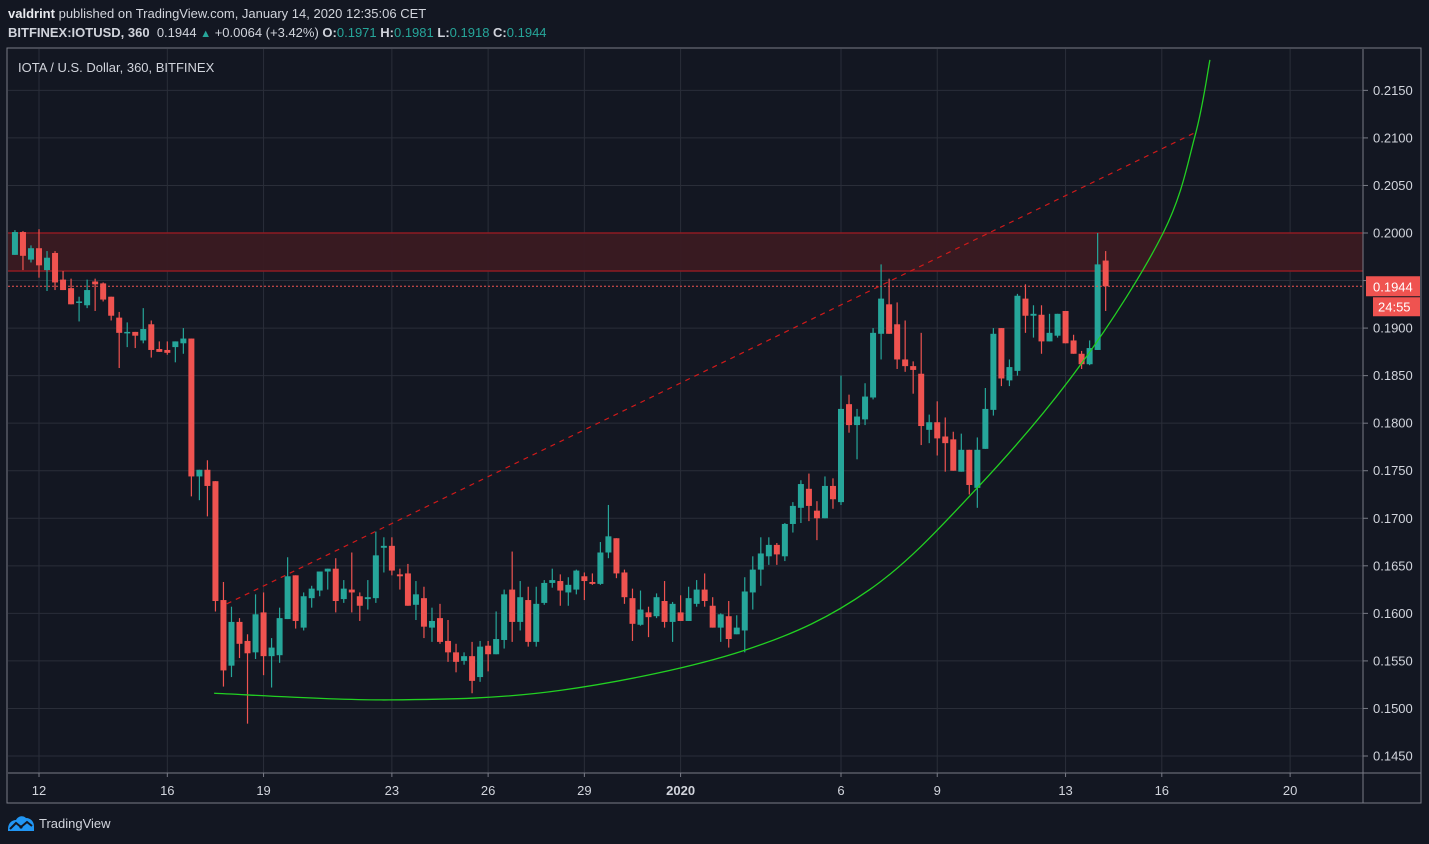 Image resolution: width=1429 pixels, height=844 pixels. Describe the element at coordinates (31, 13) in the screenshot. I see `author: valdrint` at that location.